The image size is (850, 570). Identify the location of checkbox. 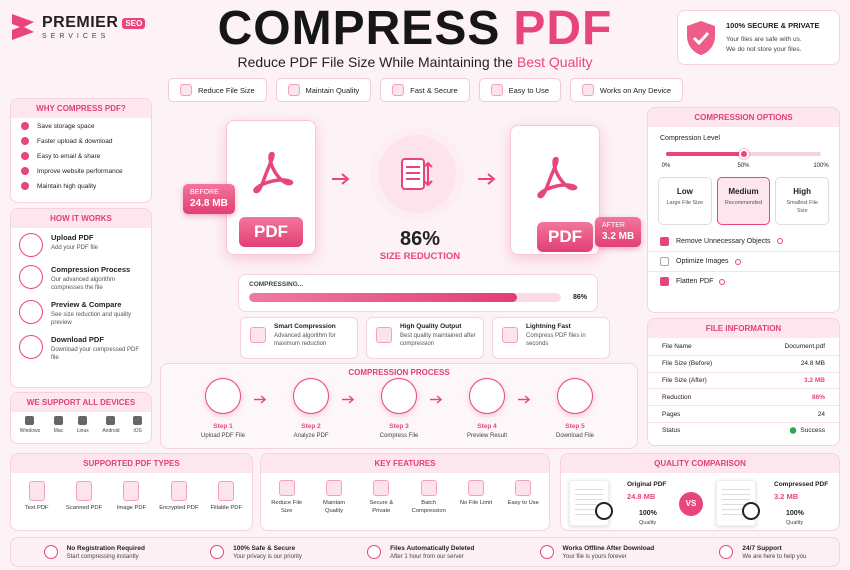
(664, 261).